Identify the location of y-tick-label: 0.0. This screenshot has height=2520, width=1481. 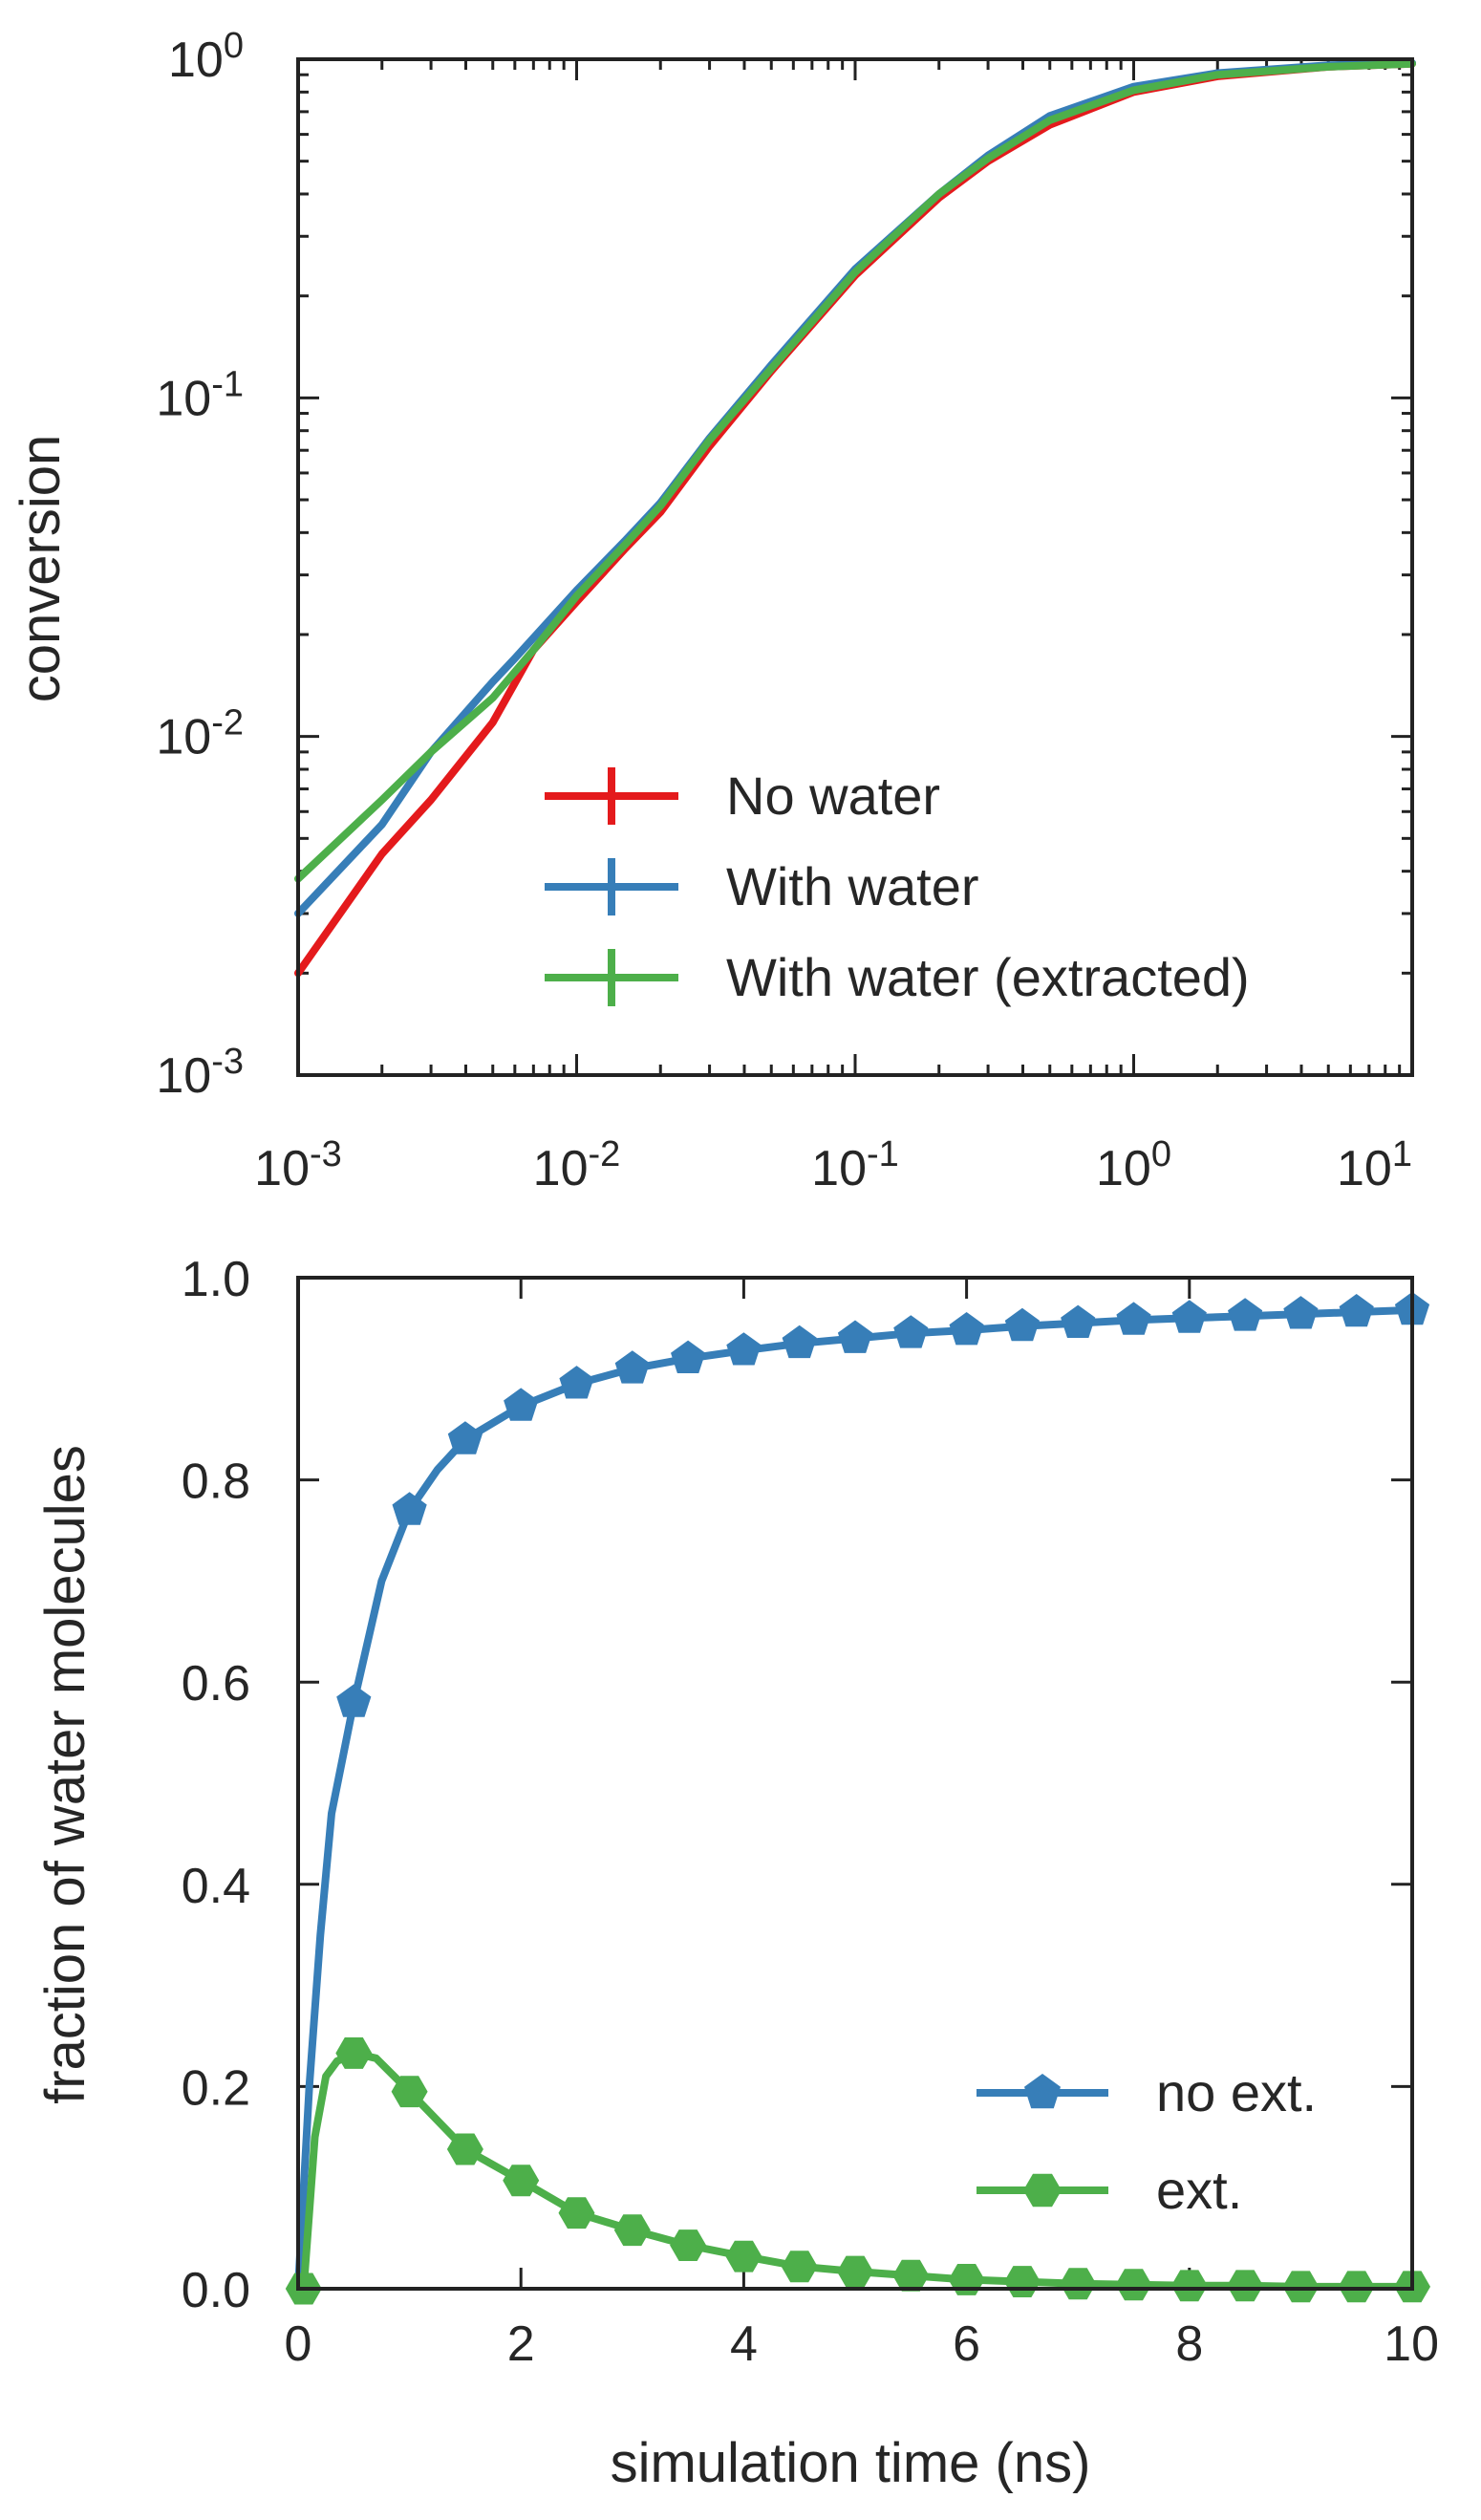
(216, 2290).